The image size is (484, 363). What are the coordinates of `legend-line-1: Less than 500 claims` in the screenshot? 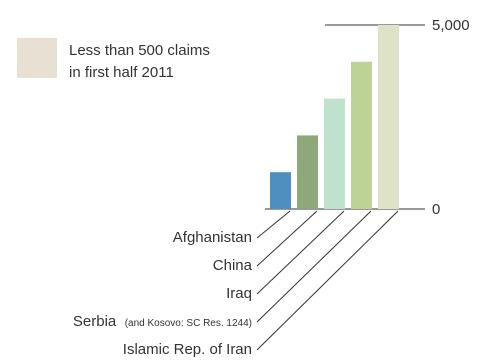 It's located at (139, 50).